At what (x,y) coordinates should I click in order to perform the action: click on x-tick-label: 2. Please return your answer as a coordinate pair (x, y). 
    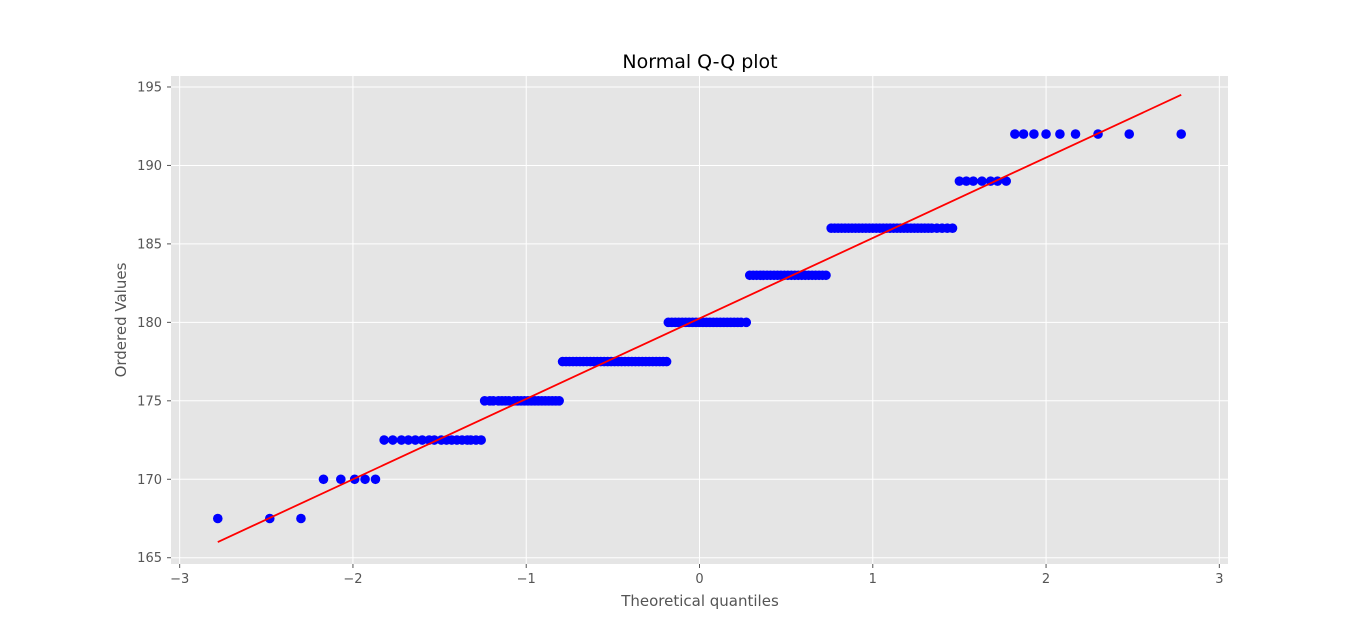
    Looking at the image, I should click on (1046, 579).